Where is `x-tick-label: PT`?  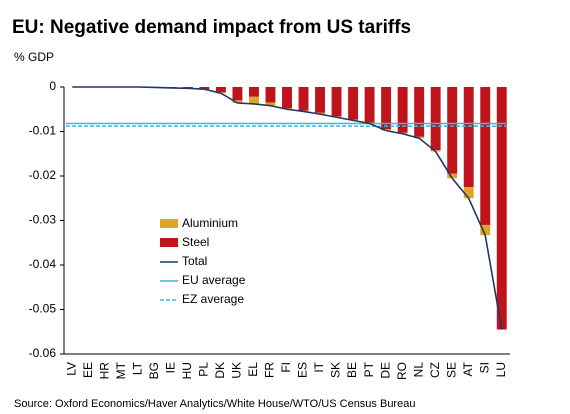 x-tick-label: PT is located at coordinates (369, 369).